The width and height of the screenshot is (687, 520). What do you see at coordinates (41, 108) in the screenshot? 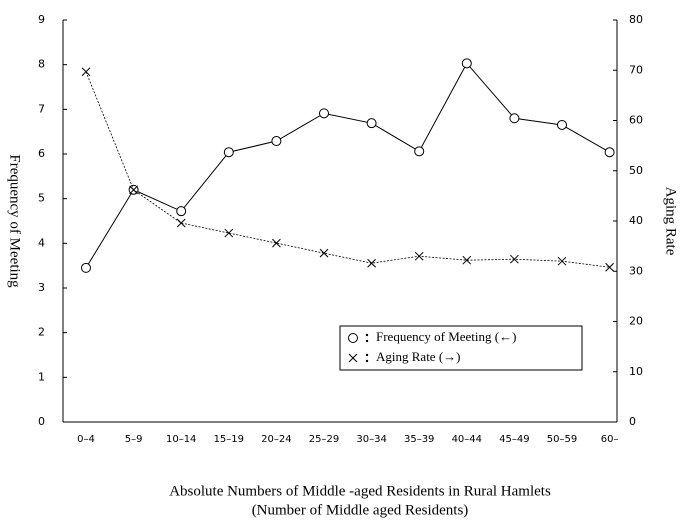
I see `y-tick-label: 7` at bounding box center [41, 108].